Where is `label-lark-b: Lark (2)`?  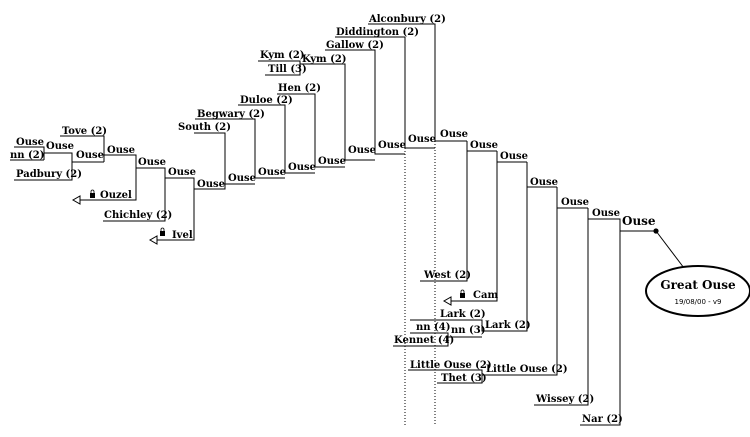
label-lark-b: Lark (2) is located at coordinates (508, 325).